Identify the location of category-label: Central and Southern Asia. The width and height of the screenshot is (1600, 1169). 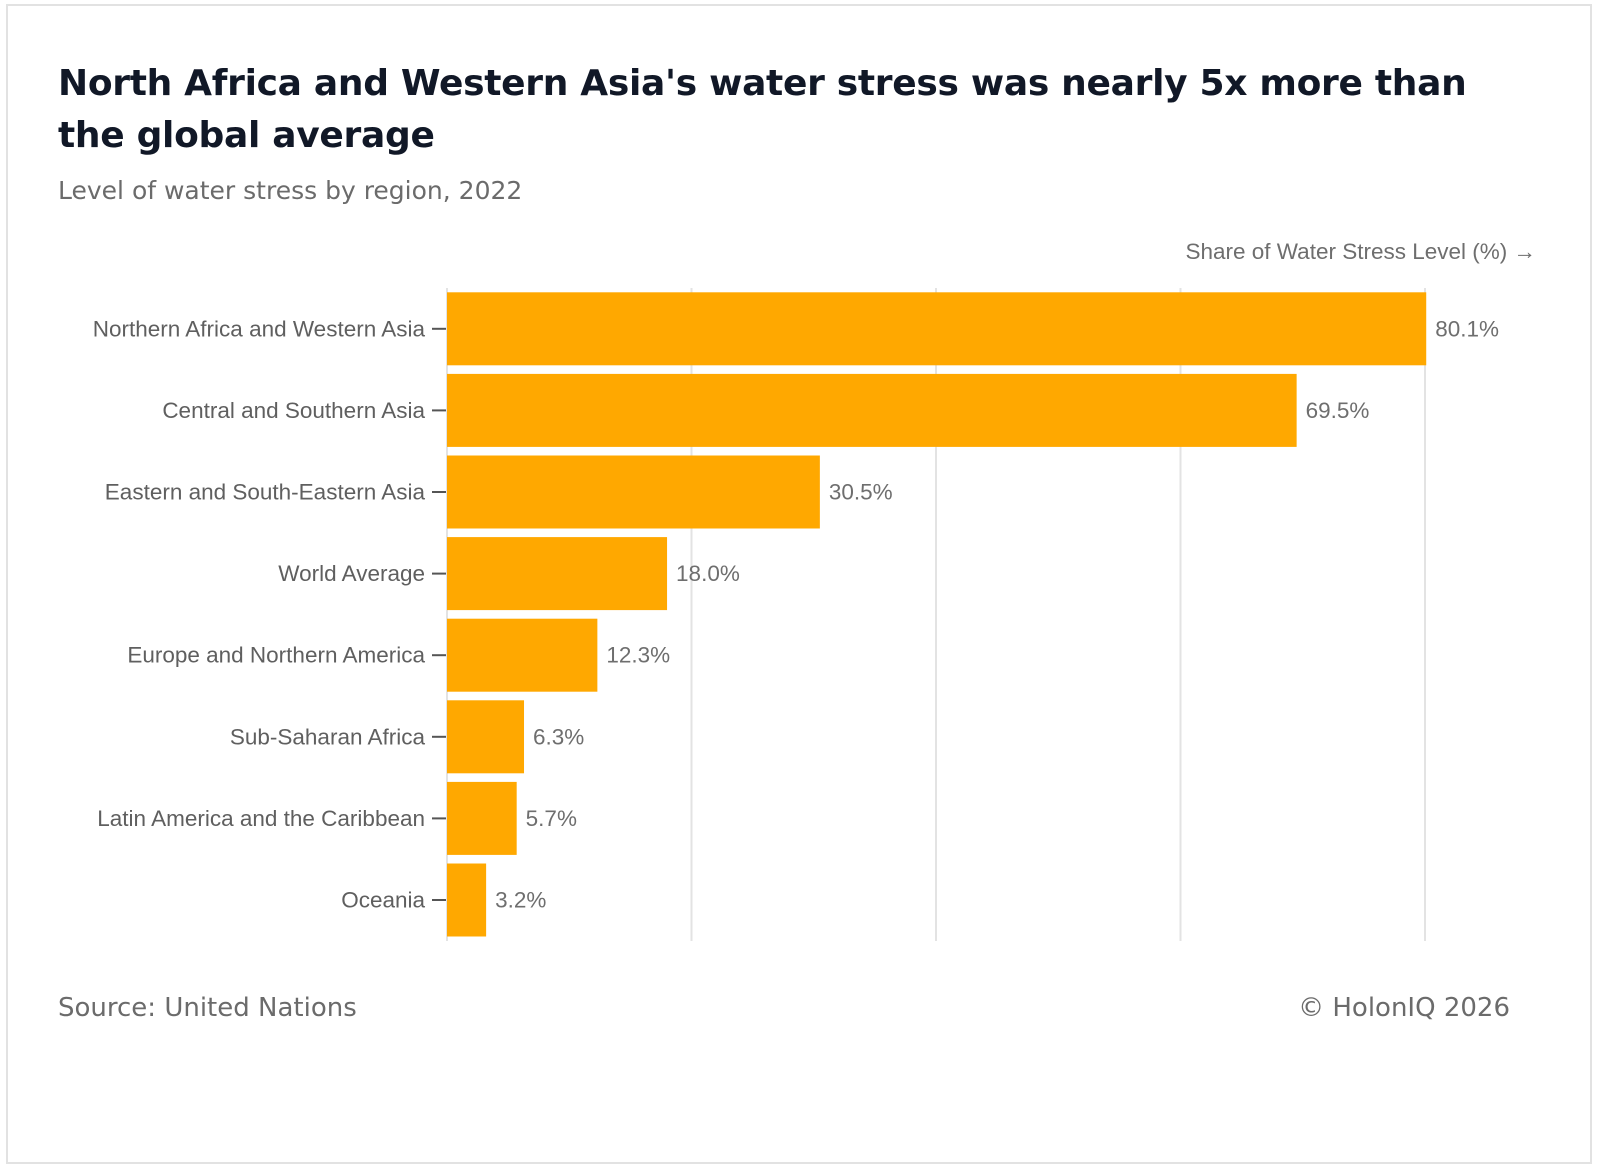
(293, 410).